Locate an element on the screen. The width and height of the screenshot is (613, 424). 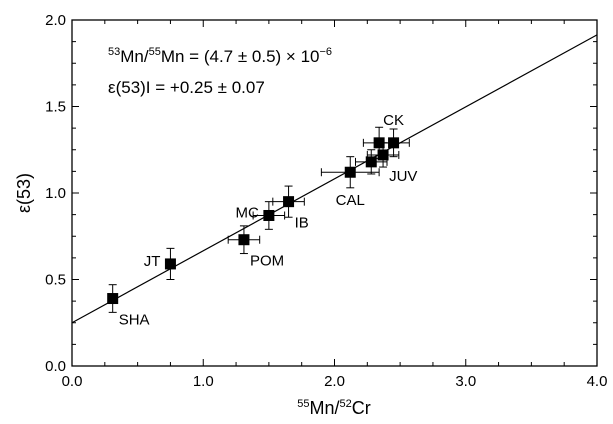
x-axis-title: 55​Mn/52​Cr is located at coordinates (334, 408).